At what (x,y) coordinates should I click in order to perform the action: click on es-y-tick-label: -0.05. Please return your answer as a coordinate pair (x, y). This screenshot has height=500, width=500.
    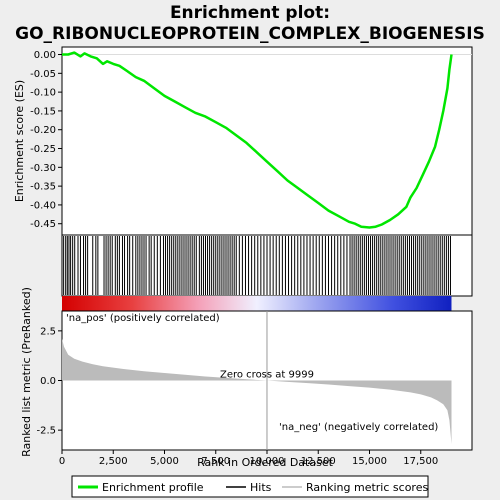
    Looking at the image, I should click on (43, 74).